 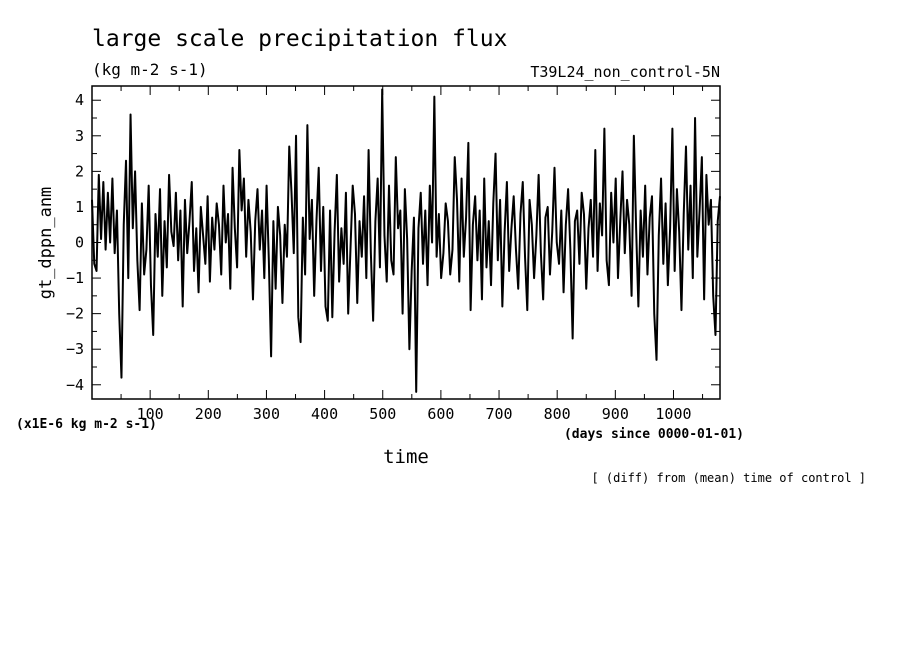 What do you see at coordinates (75, 385) in the screenshot?
I see `y-tick-label: −4` at bounding box center [75, 385].